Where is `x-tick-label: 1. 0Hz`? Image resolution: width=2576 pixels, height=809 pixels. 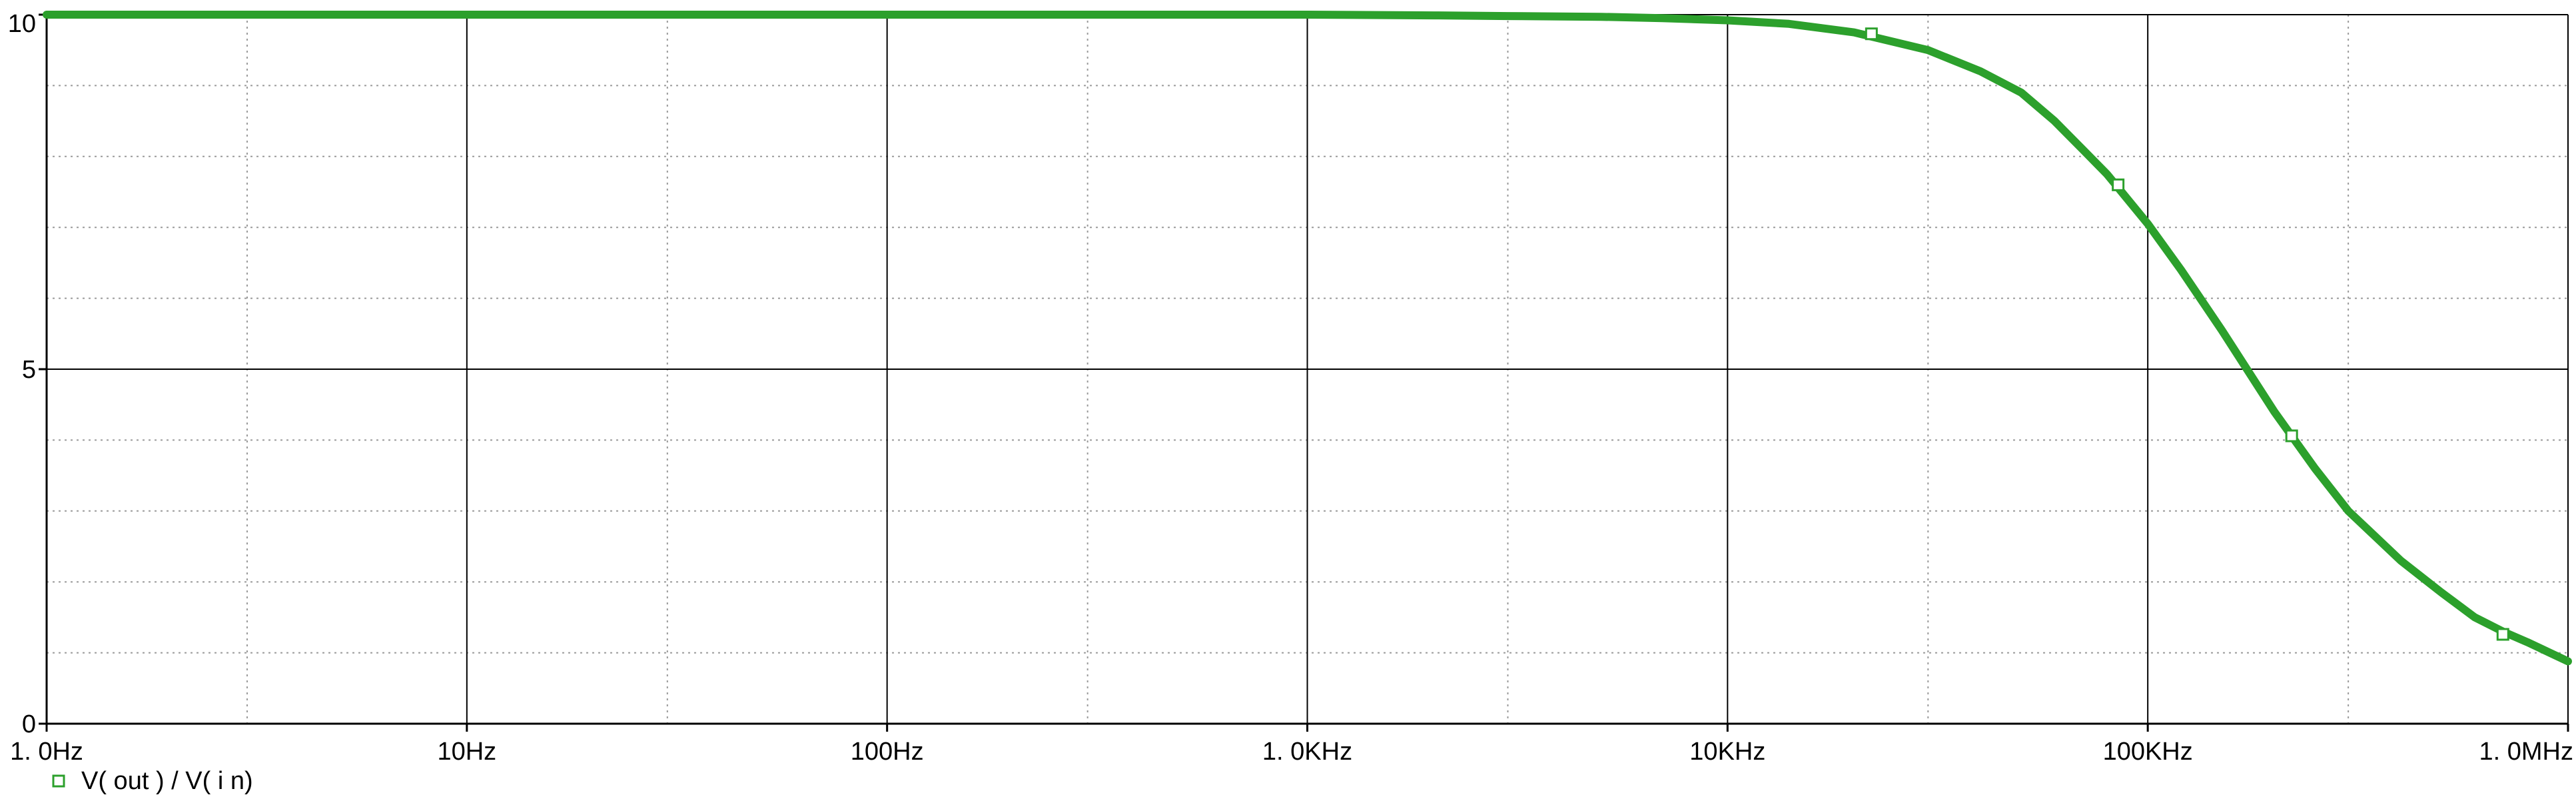 x-tick-label: 1. 0Hz is located at coordinates (47, 752).